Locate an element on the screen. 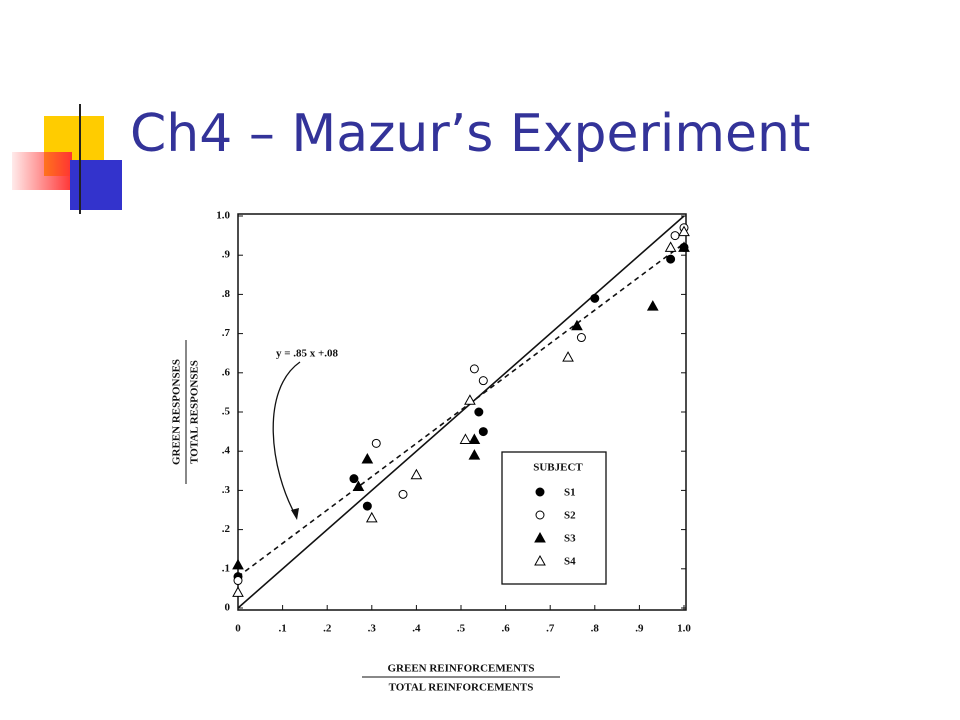  y-tick-label: .4 is located at coordinates (226, 451).